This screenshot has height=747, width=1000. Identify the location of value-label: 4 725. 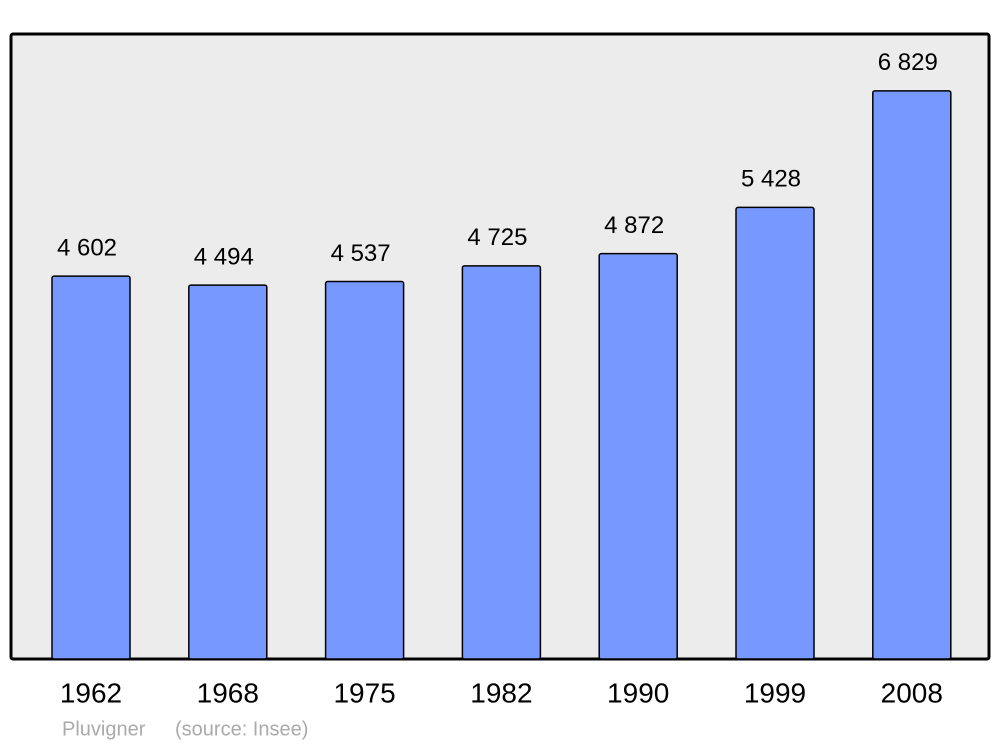
(497, 237).